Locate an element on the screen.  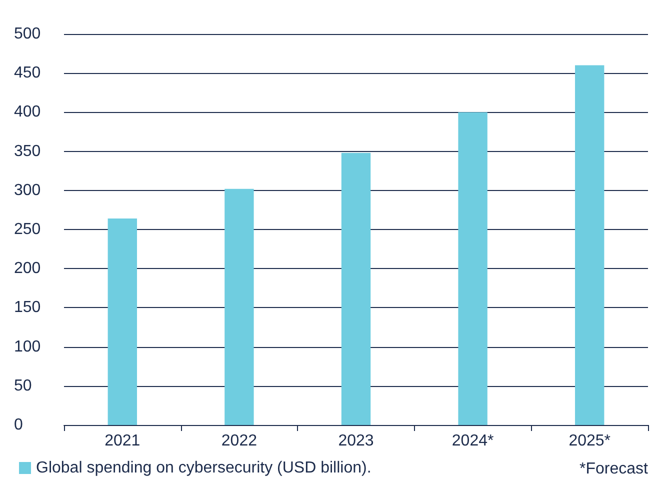
y-tick-label: 350 is located at coordinates (27, 151).